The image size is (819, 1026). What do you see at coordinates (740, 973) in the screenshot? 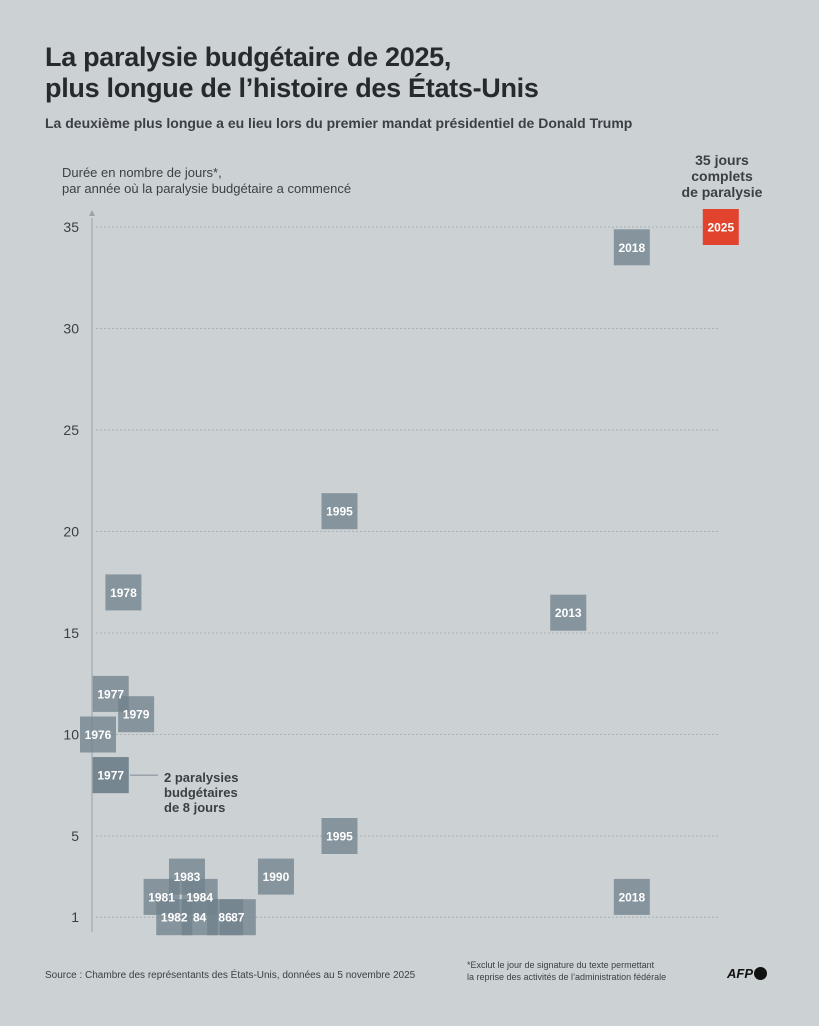
I see `logo-text: AFP` at bounding box center [740, 973].